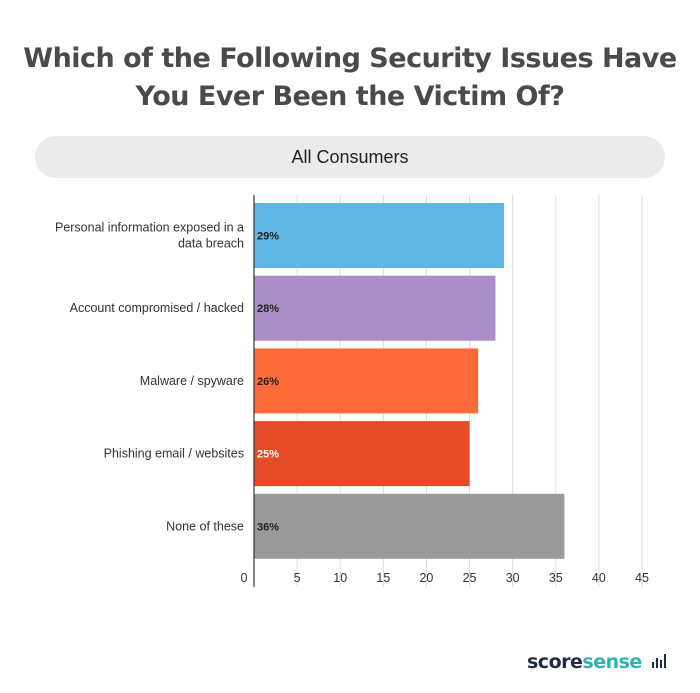 Image resolution: width=700 pixels, height=693 pixels. Describe the element at coordinates (340, 578) in the screenshot. I see `x-tick-label: 10` at that location.